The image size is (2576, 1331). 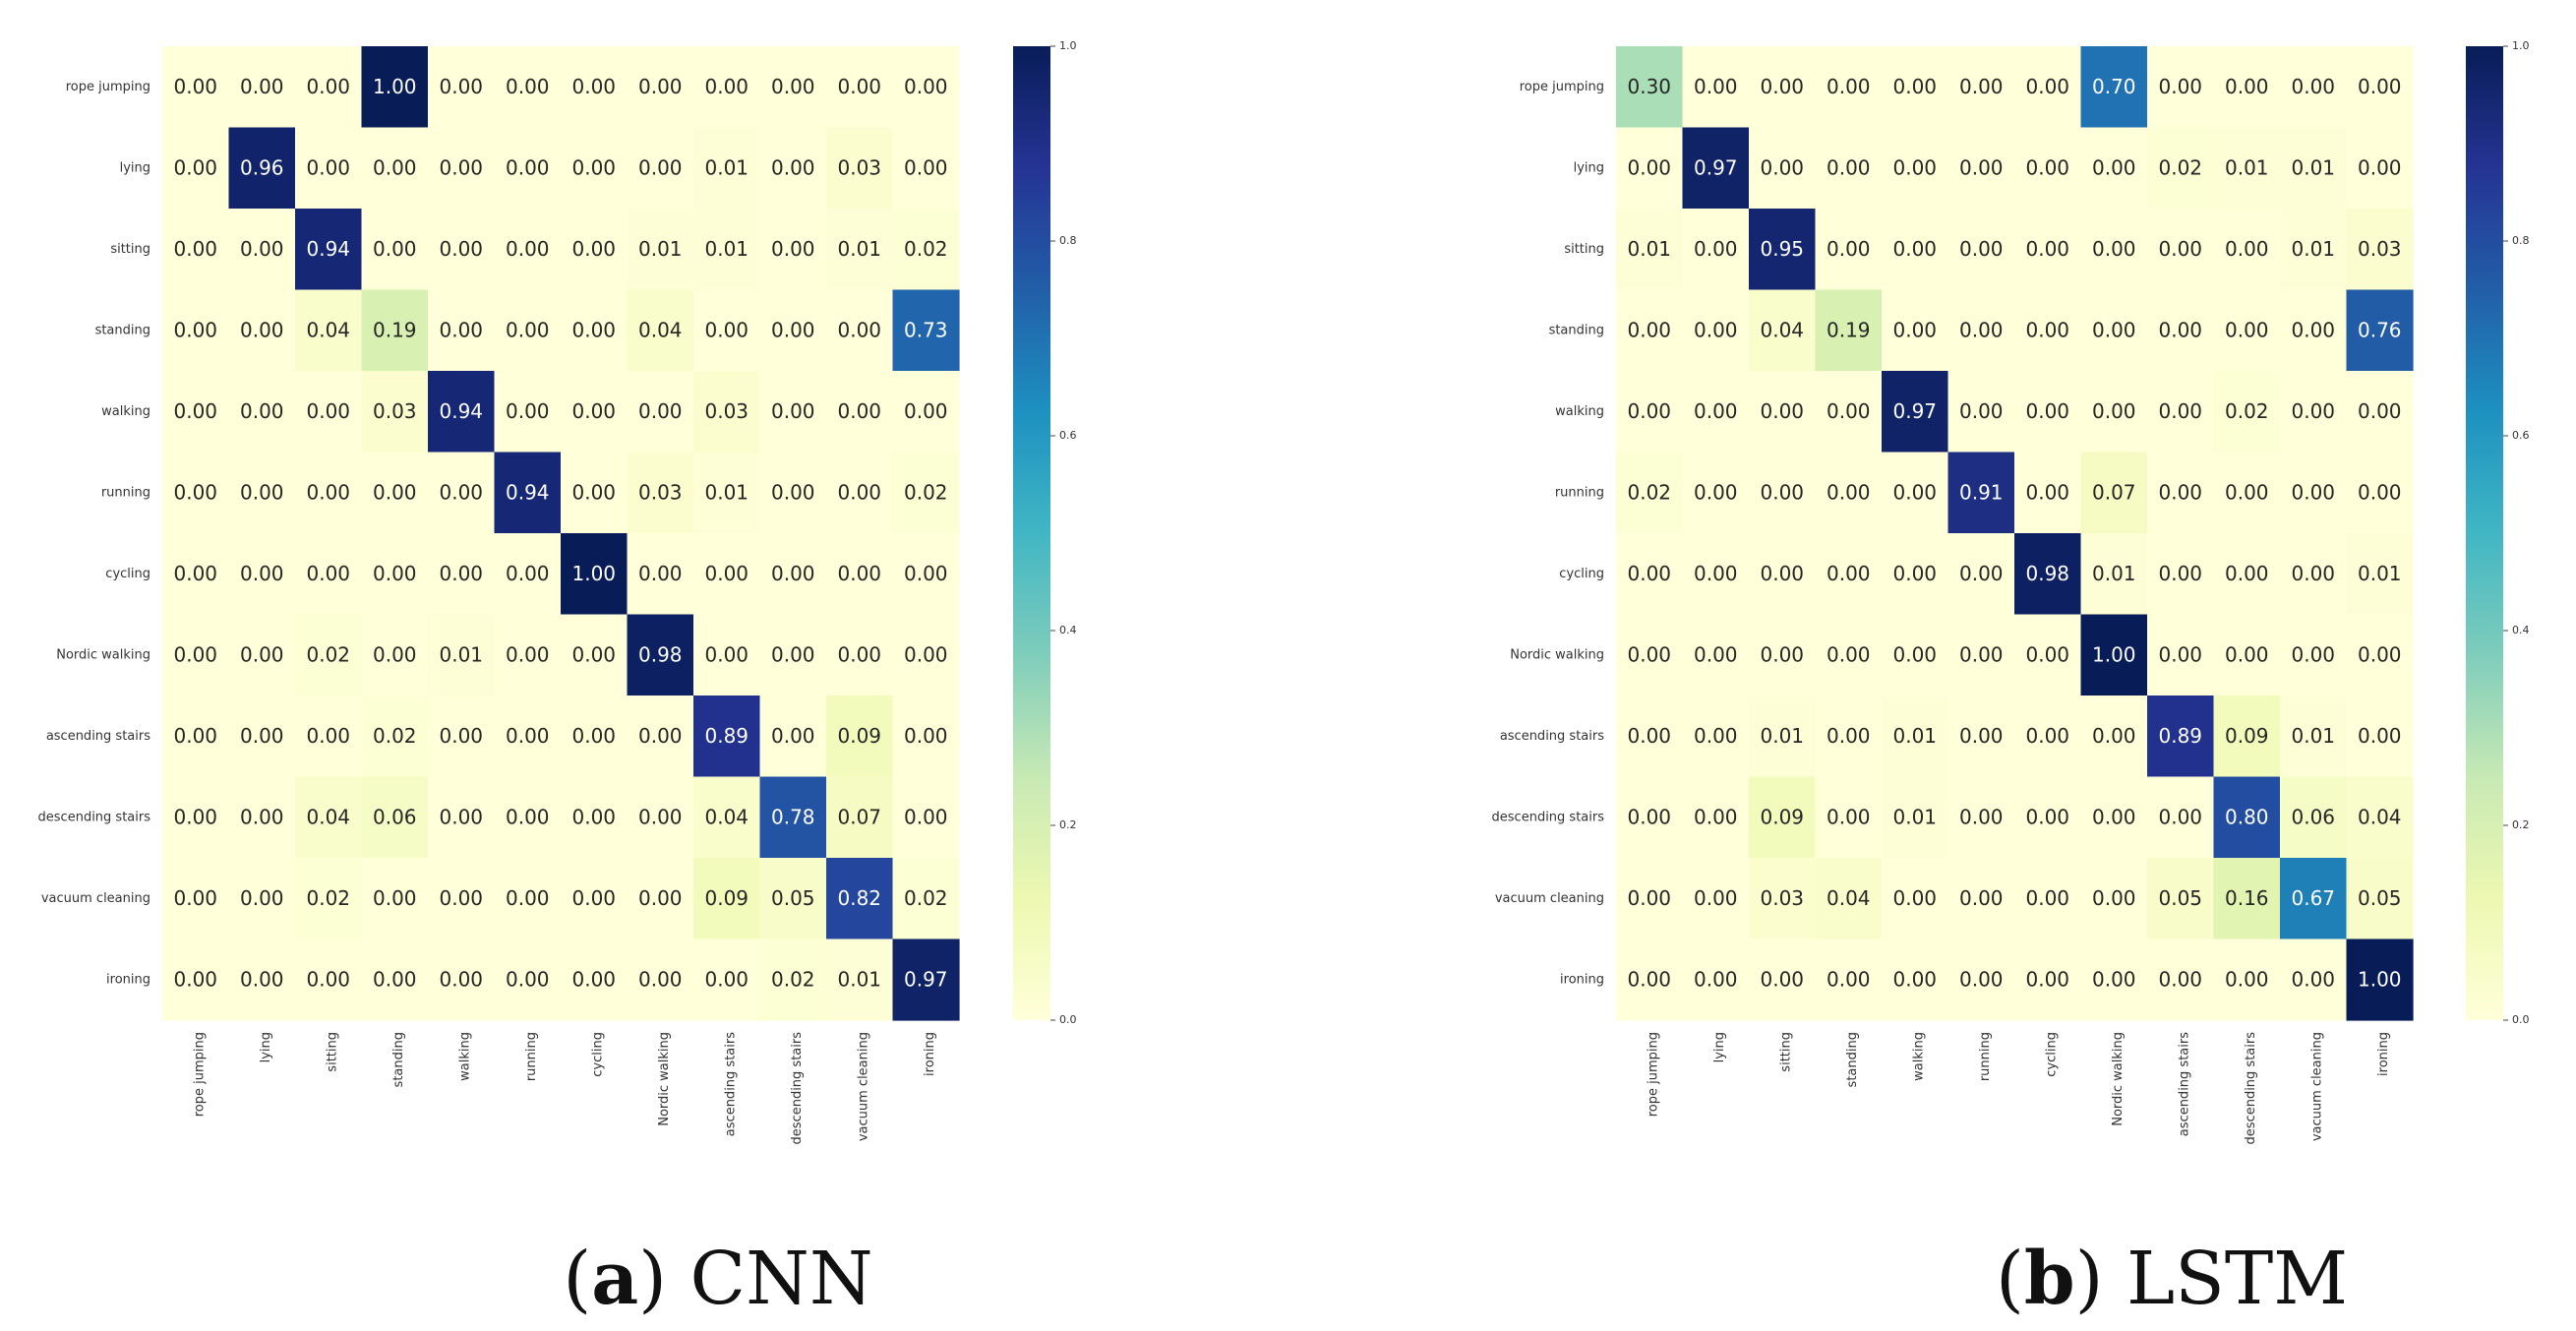 What do you see at coordinates (2237, 1279) in the screenshot?
I see `caption-text: LSTM` at bounding box center [2237, 1279].